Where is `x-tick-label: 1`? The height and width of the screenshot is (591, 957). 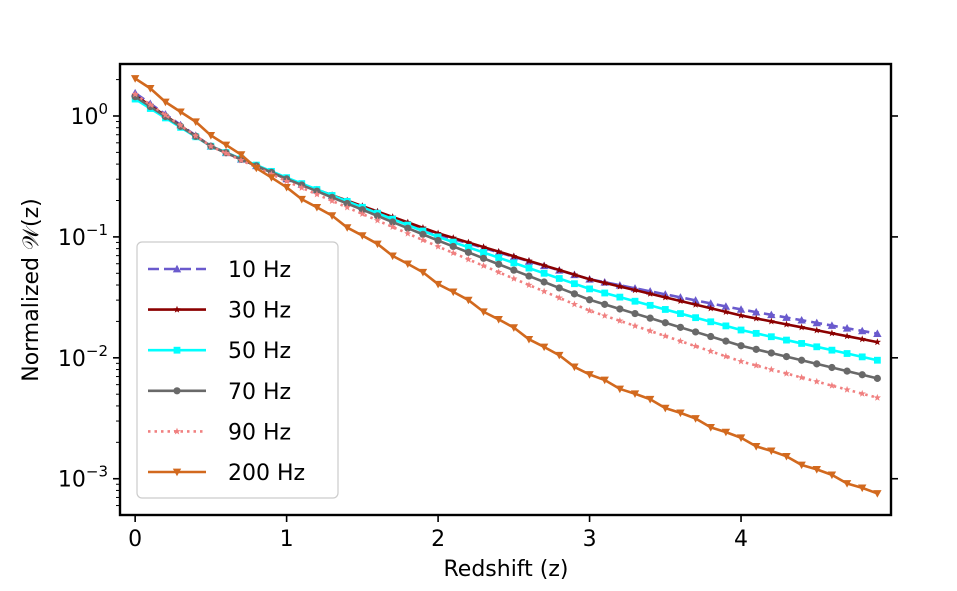 x-tick-label: 1 is located at coordinates (287, 539).